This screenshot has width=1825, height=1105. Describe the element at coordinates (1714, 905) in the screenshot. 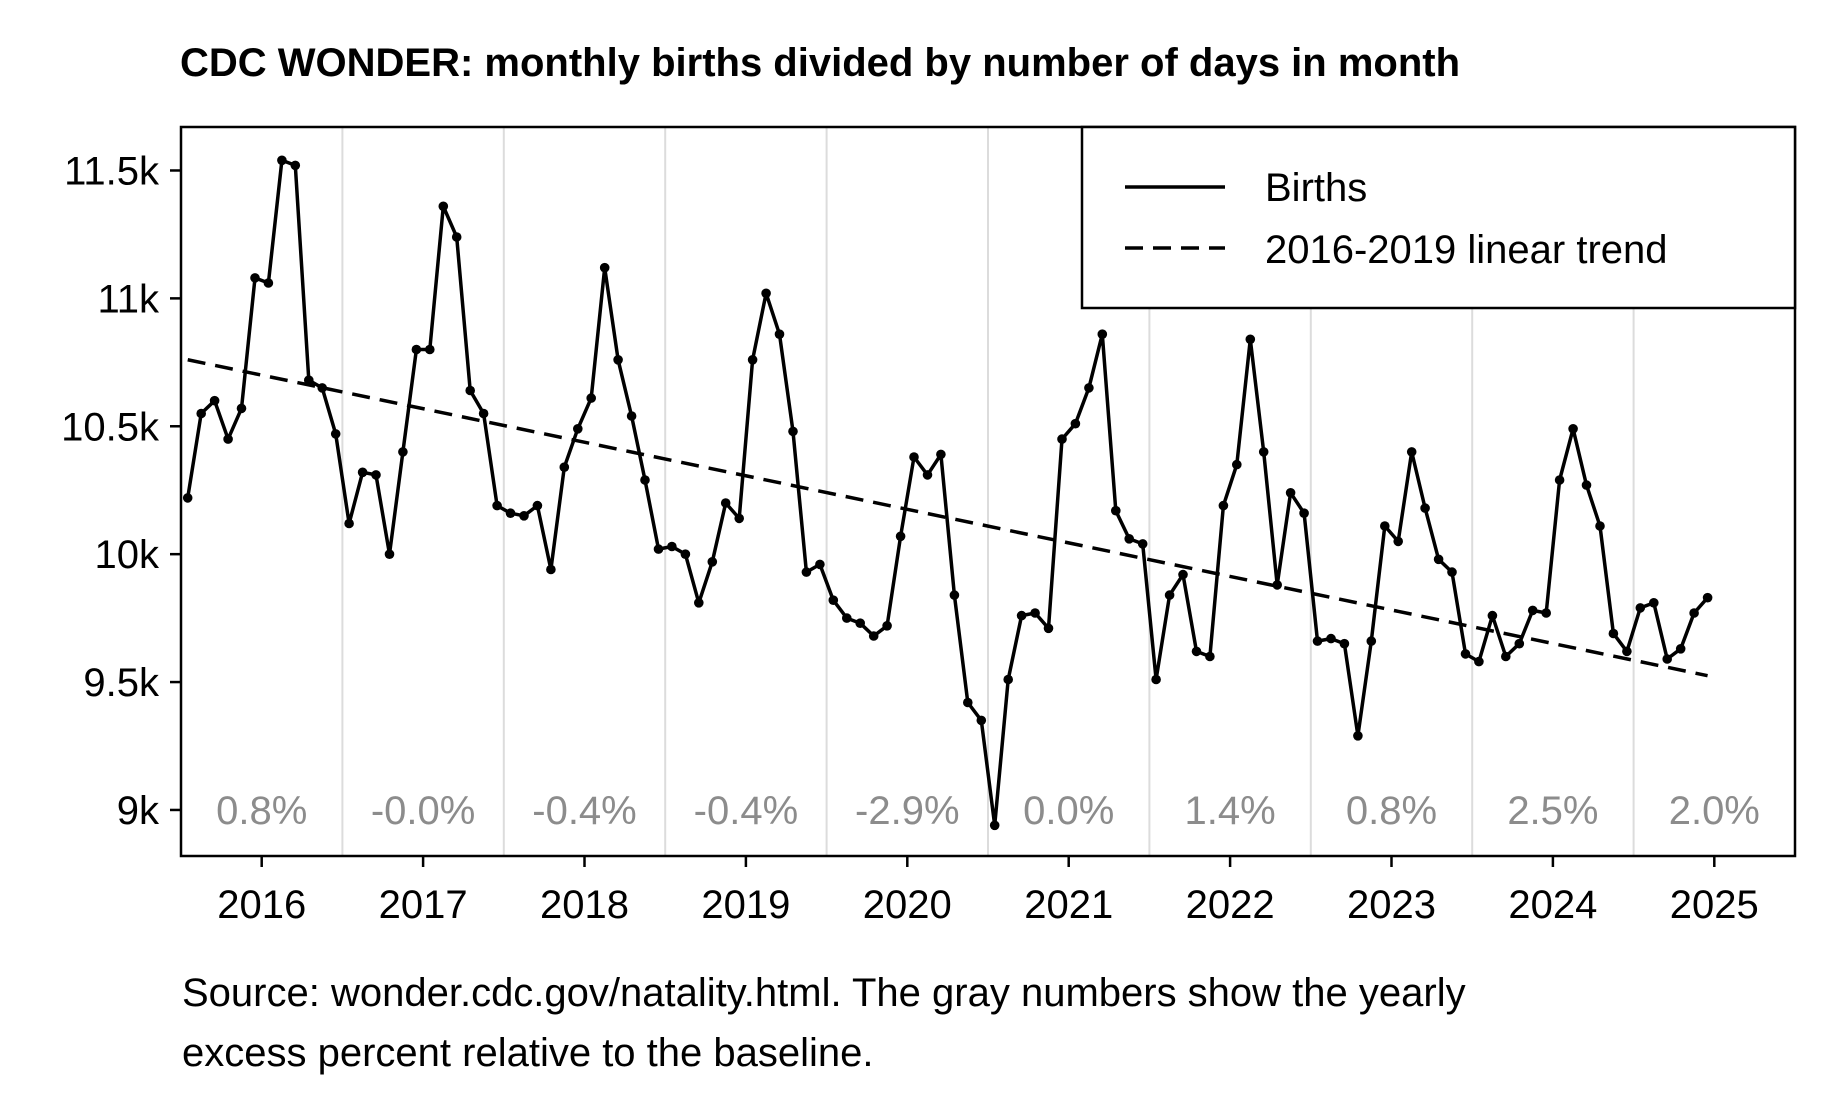

I see `x-tick-label-9: 2025` at that location.